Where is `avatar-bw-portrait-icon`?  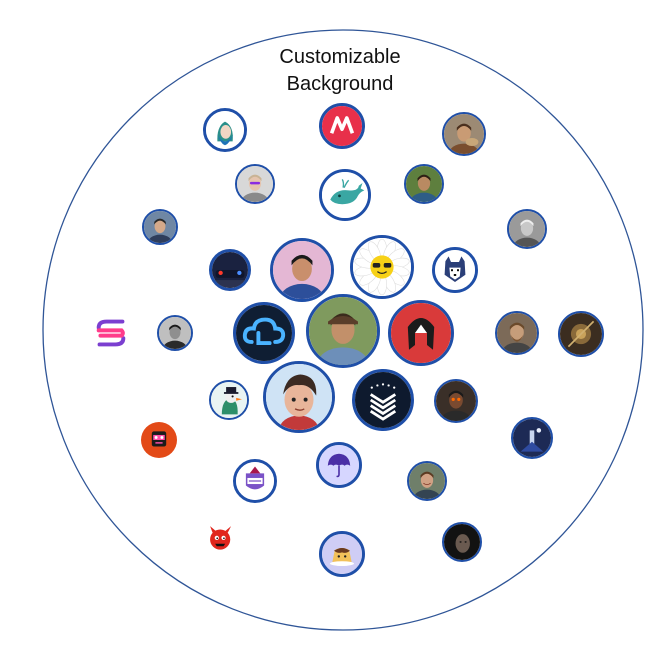
avatar-bw-portrait-icon is located at coordinates (527, 229).